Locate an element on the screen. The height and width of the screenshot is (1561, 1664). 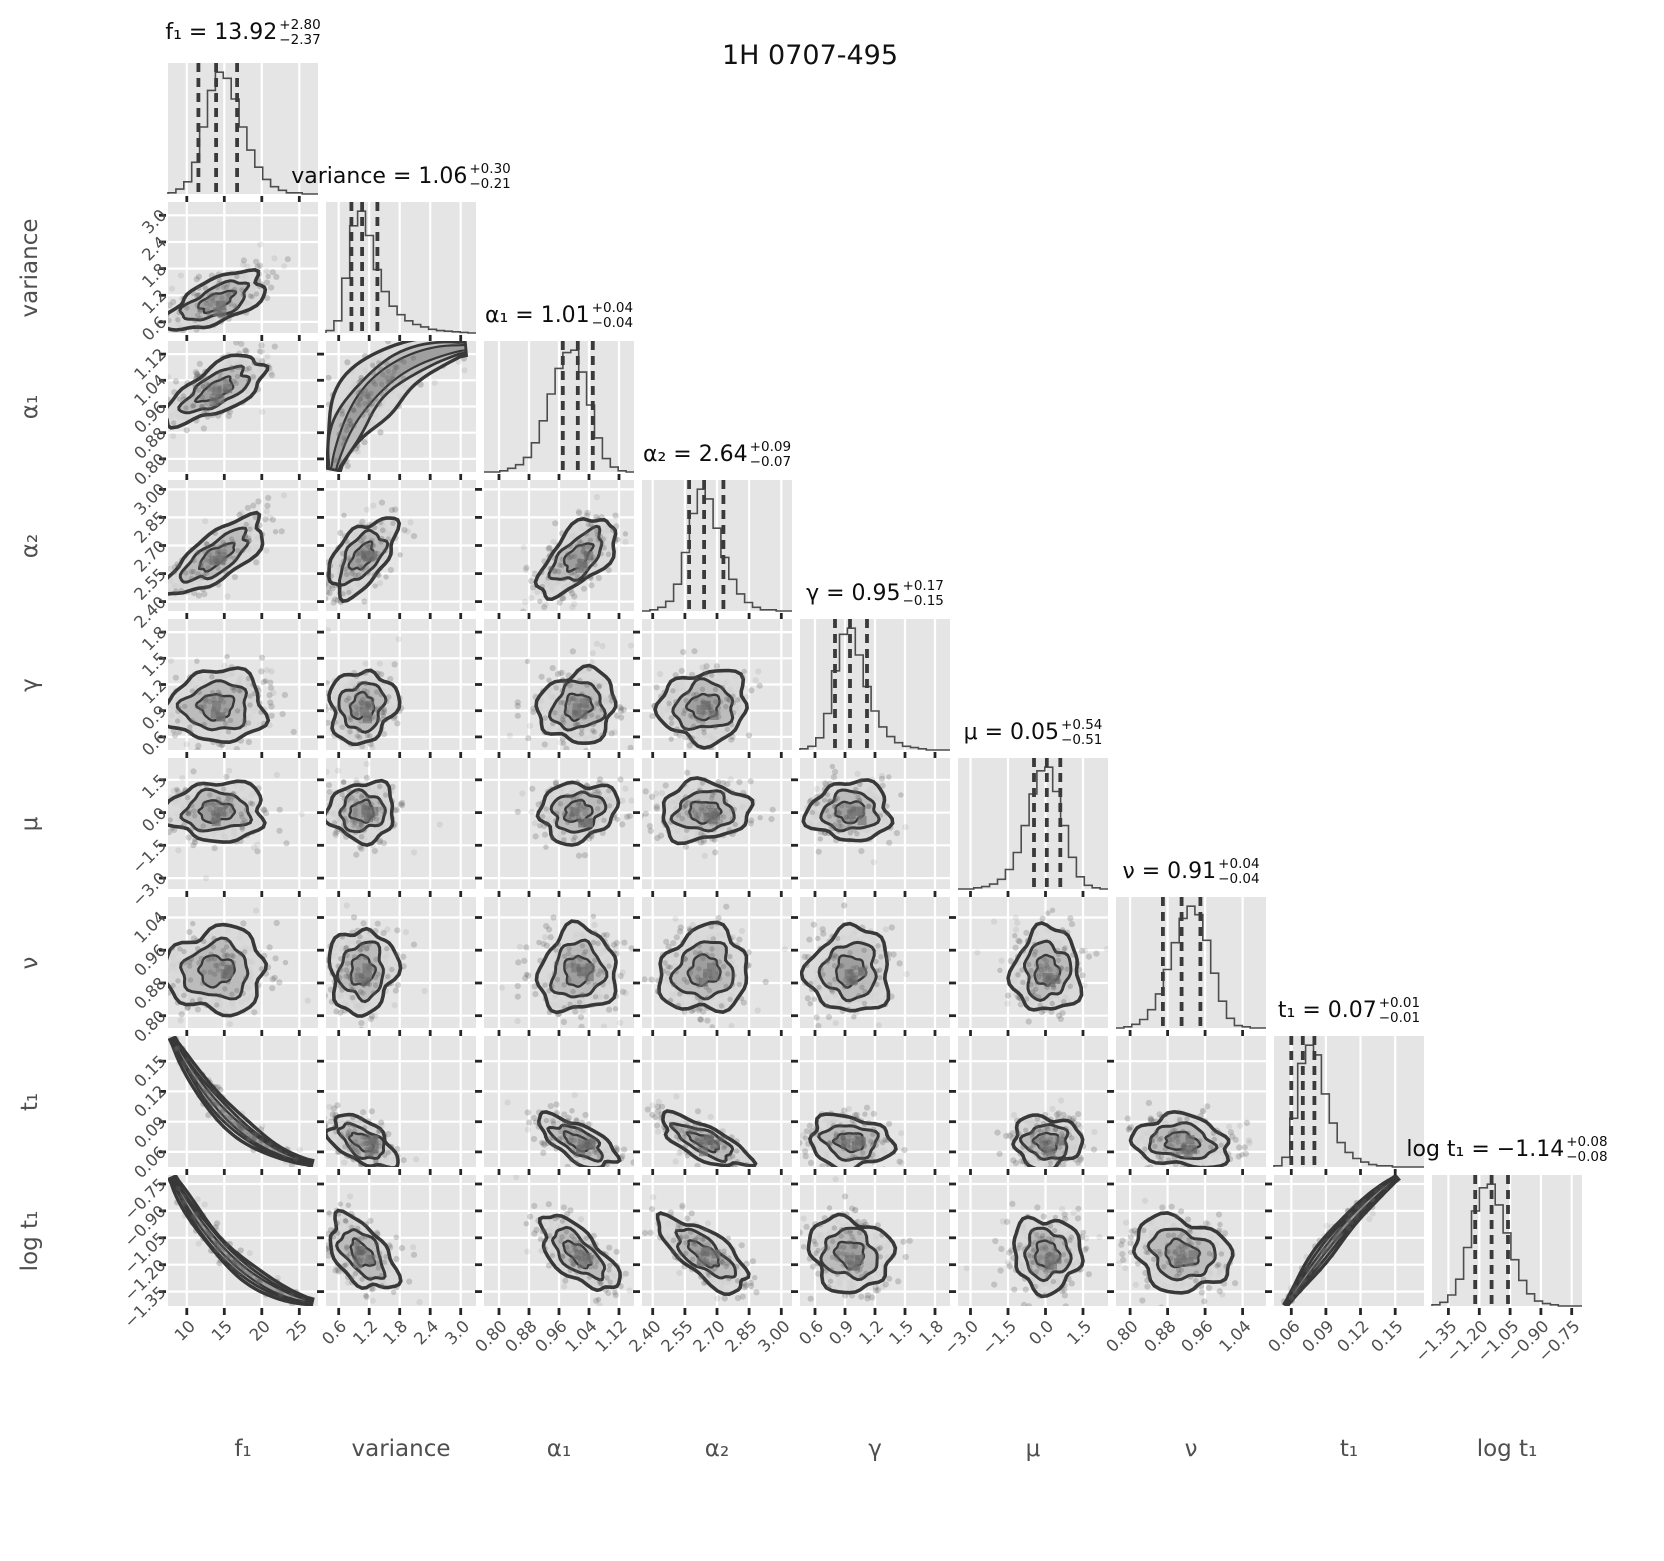
scatter-contour-panel-logt1-vs-f1 is located at coordinates (238, 1245).